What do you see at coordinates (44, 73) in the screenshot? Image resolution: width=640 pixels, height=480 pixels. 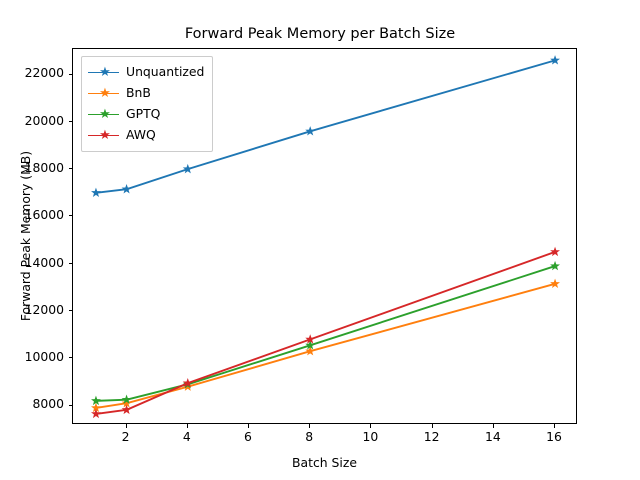 I see `y-tick-label: 22000` at bounding box center [44, 73].